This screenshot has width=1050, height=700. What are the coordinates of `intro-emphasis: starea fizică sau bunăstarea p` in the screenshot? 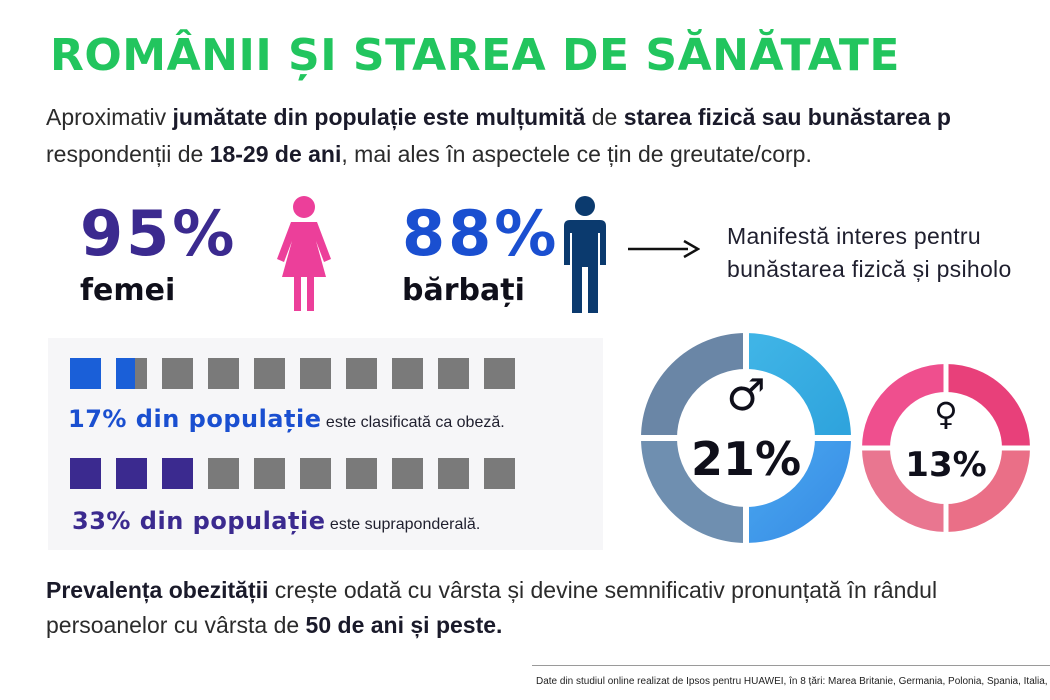 It's located at (787, 117).